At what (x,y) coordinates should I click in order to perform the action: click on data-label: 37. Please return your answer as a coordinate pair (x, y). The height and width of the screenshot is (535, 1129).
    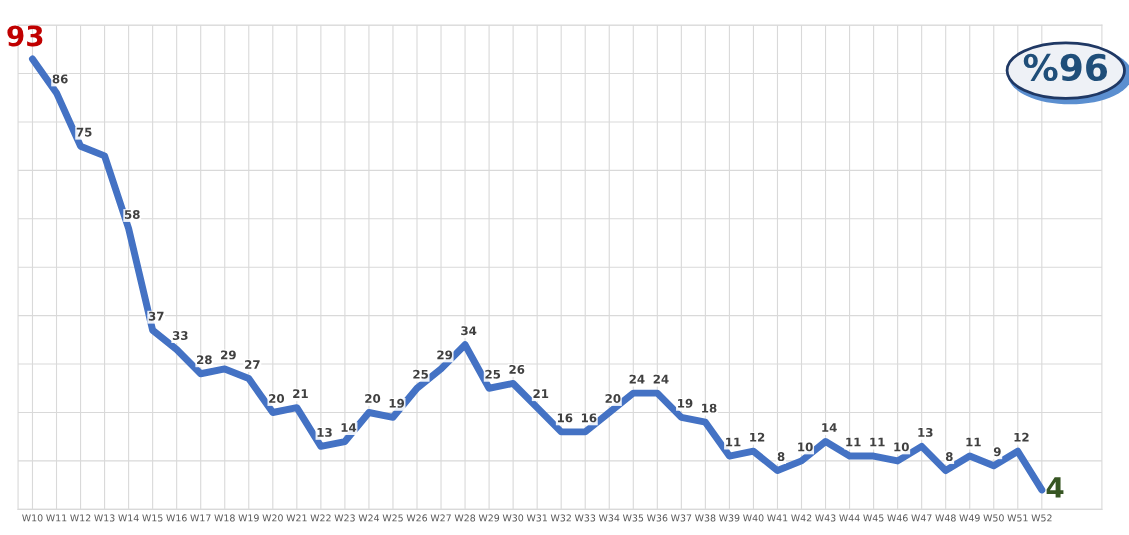
    Looking at the image, I should click on (156, 316).